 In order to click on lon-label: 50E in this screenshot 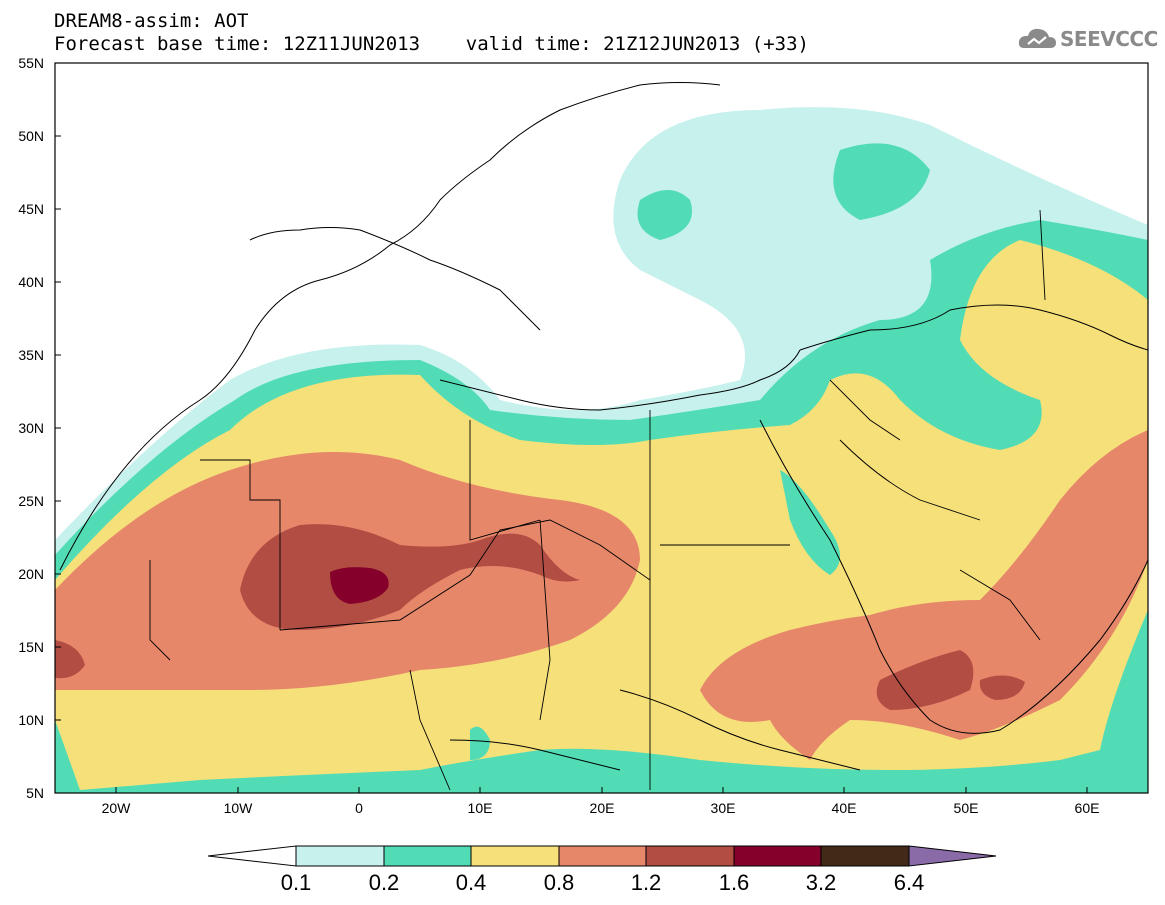, I will do `click(966, 808)`.